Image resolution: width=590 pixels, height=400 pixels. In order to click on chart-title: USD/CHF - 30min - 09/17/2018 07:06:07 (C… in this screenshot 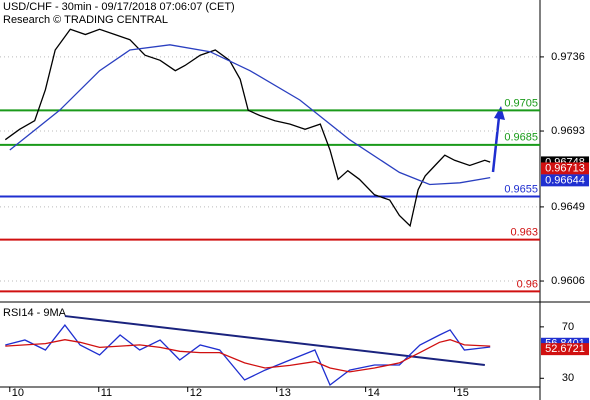, I will do `click(119, 7)`.